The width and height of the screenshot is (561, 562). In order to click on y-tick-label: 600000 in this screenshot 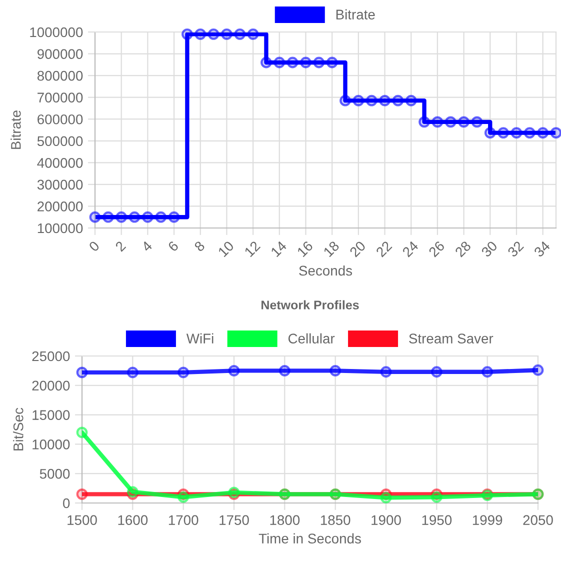, I will do `click(60, 119)`.